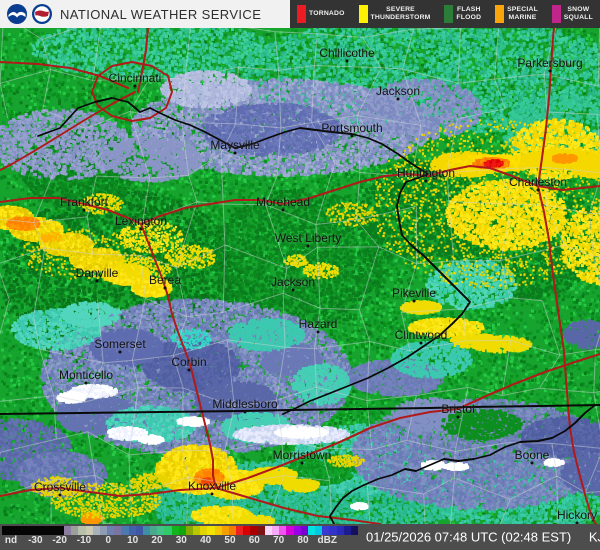 Image resolution: width=600 pixels, height=550 pixels. Describe the element at coordinates (161, 14) in the screenshot. I see `app-title: NATIONAL WEATHER SERVICE` at that location.